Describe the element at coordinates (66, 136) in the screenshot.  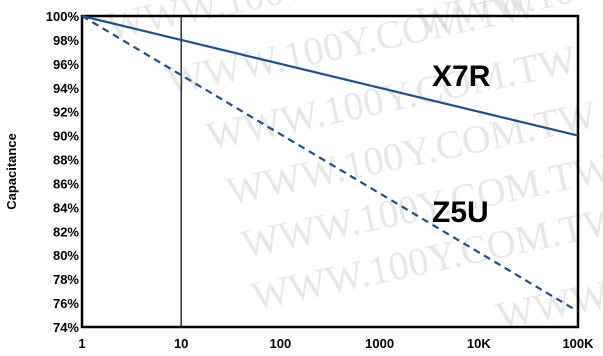
I see `y-tick-label: 90%` at that location.